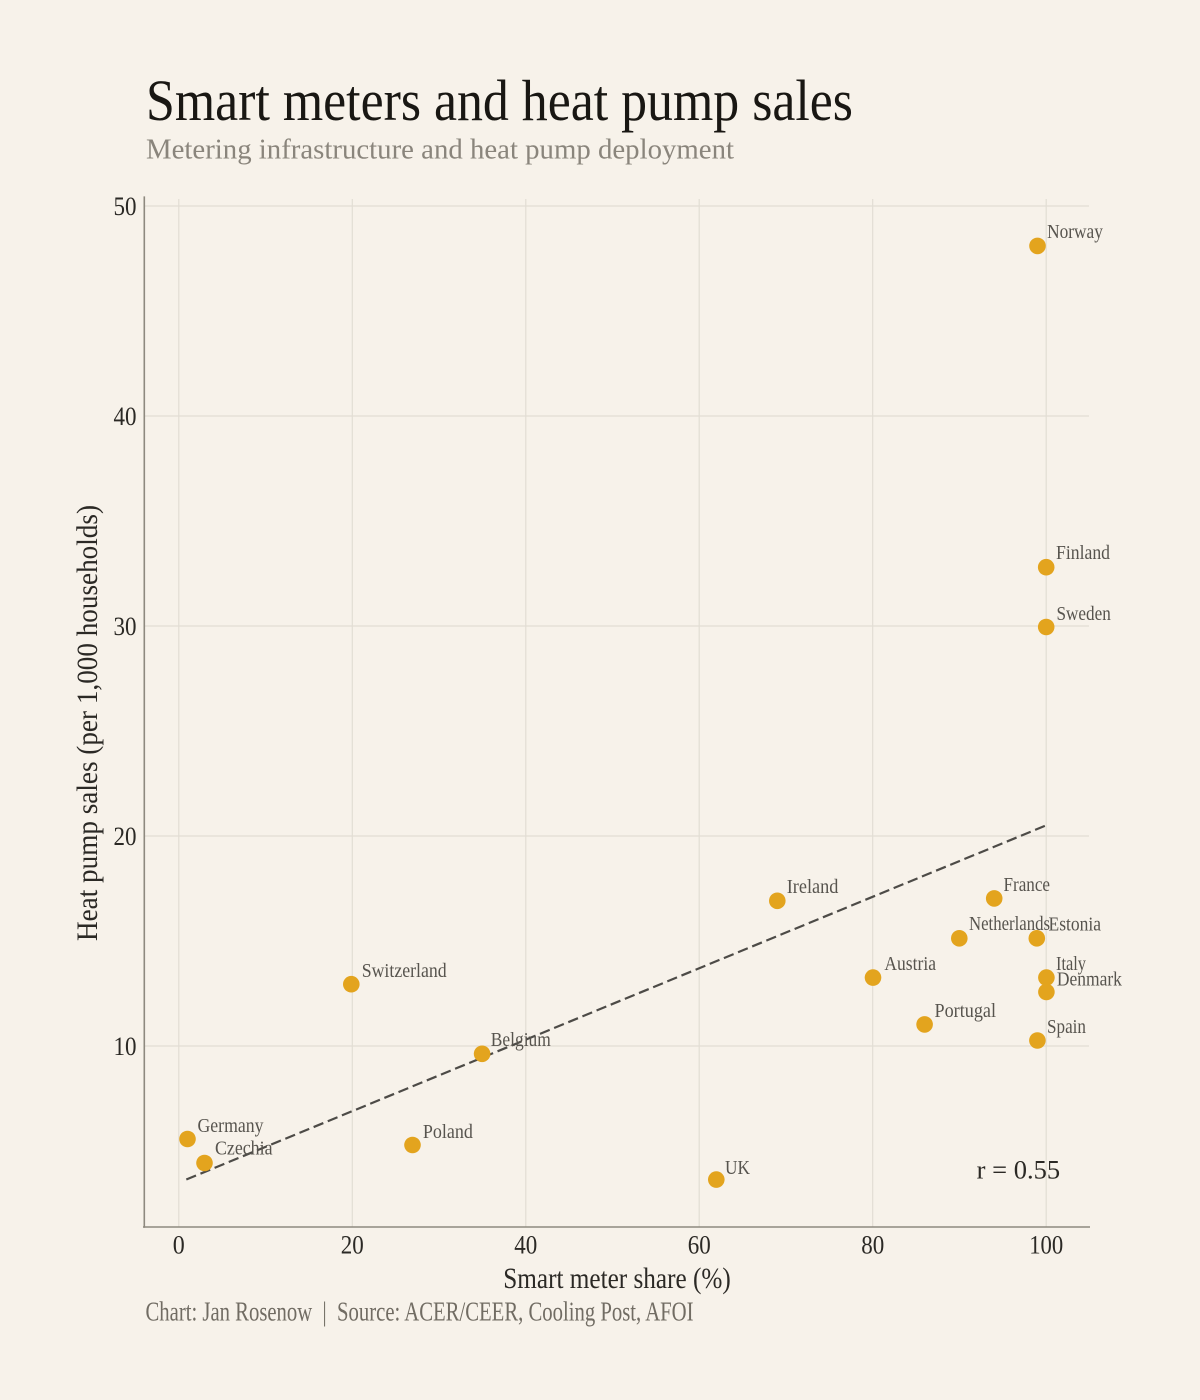  What do you see at coordinates (1071, 964) in the screenshot?
I see `svg-text: Italy` at bounding box center [1071, 964].